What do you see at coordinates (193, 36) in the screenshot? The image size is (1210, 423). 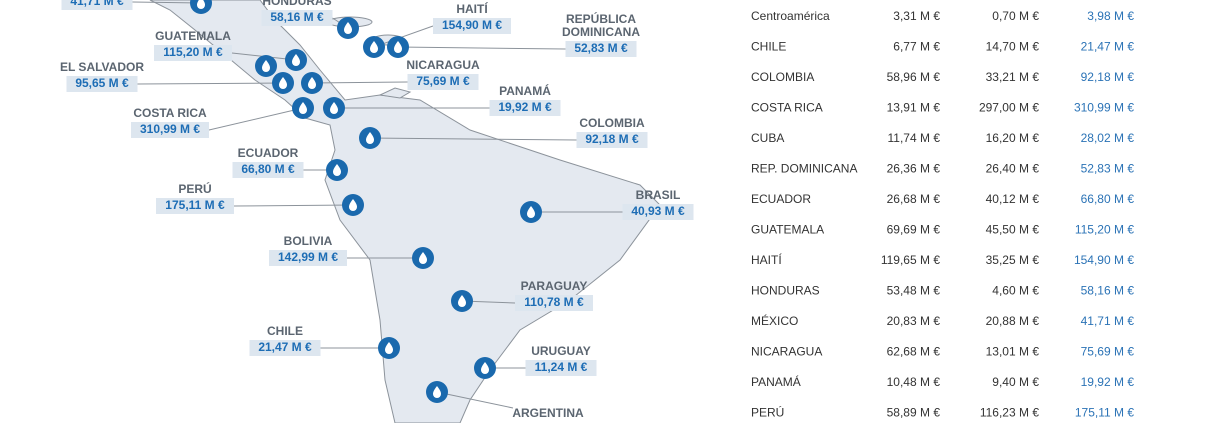 I see `country-name: GUATEMALA` at bounding box center [193, 36].